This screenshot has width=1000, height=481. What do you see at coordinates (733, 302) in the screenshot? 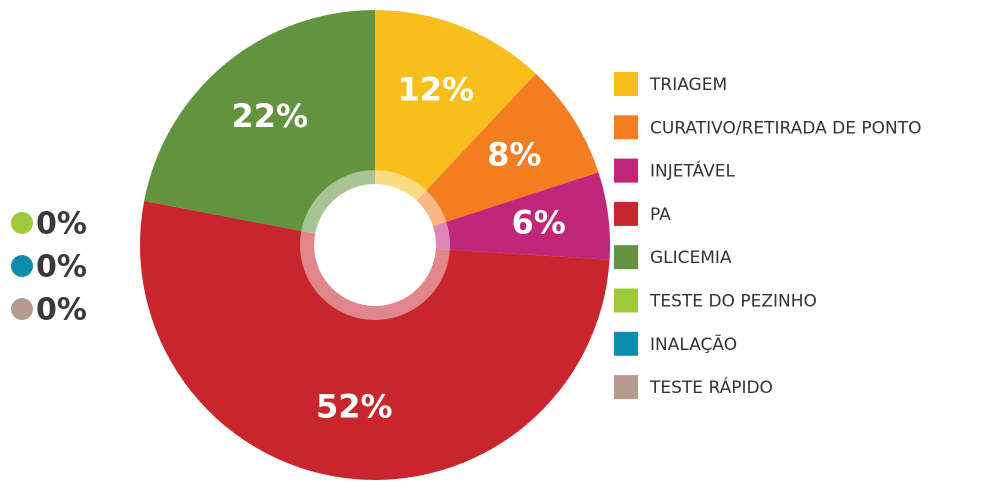
I see `legend-label: TESTE DO PEZINHO` at bounding box center [733, 302].